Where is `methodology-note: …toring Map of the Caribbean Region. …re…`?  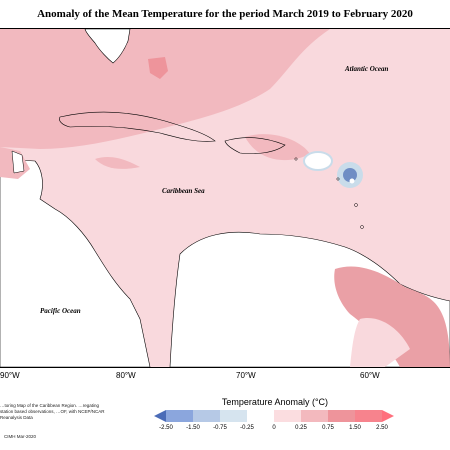
methodology-note: …toring Map of the Caribbean Region. …re… is located at coordinates (52, 411).